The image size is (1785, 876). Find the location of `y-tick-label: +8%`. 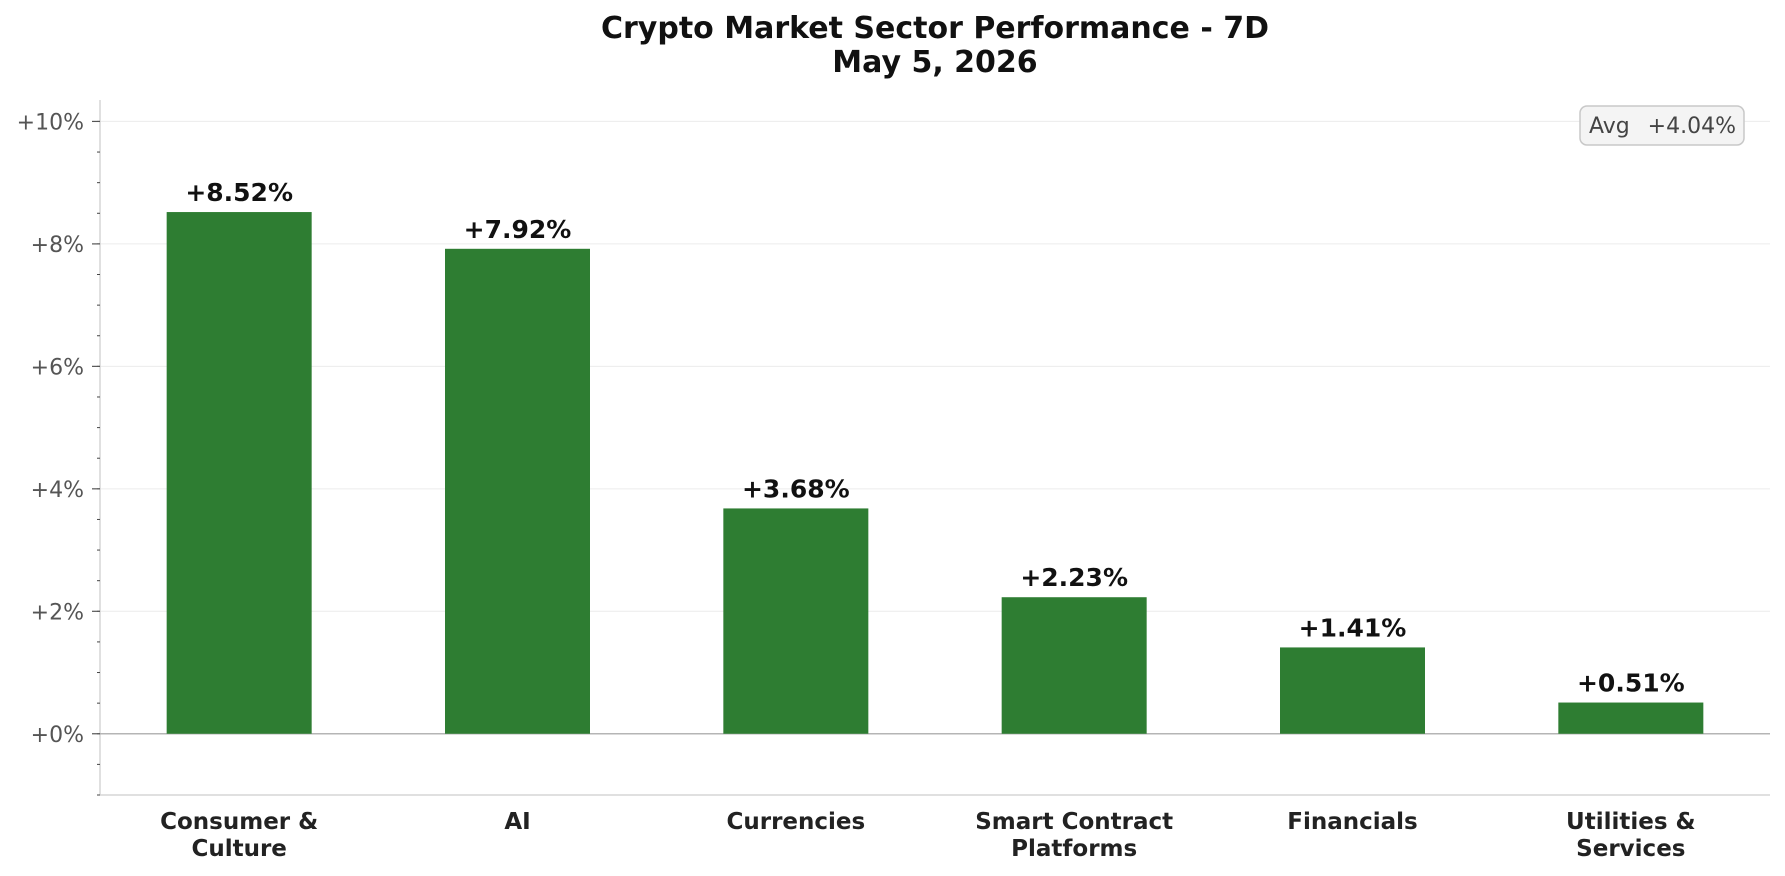

y-tick-label: +8% is located at coordinates (57, 245).